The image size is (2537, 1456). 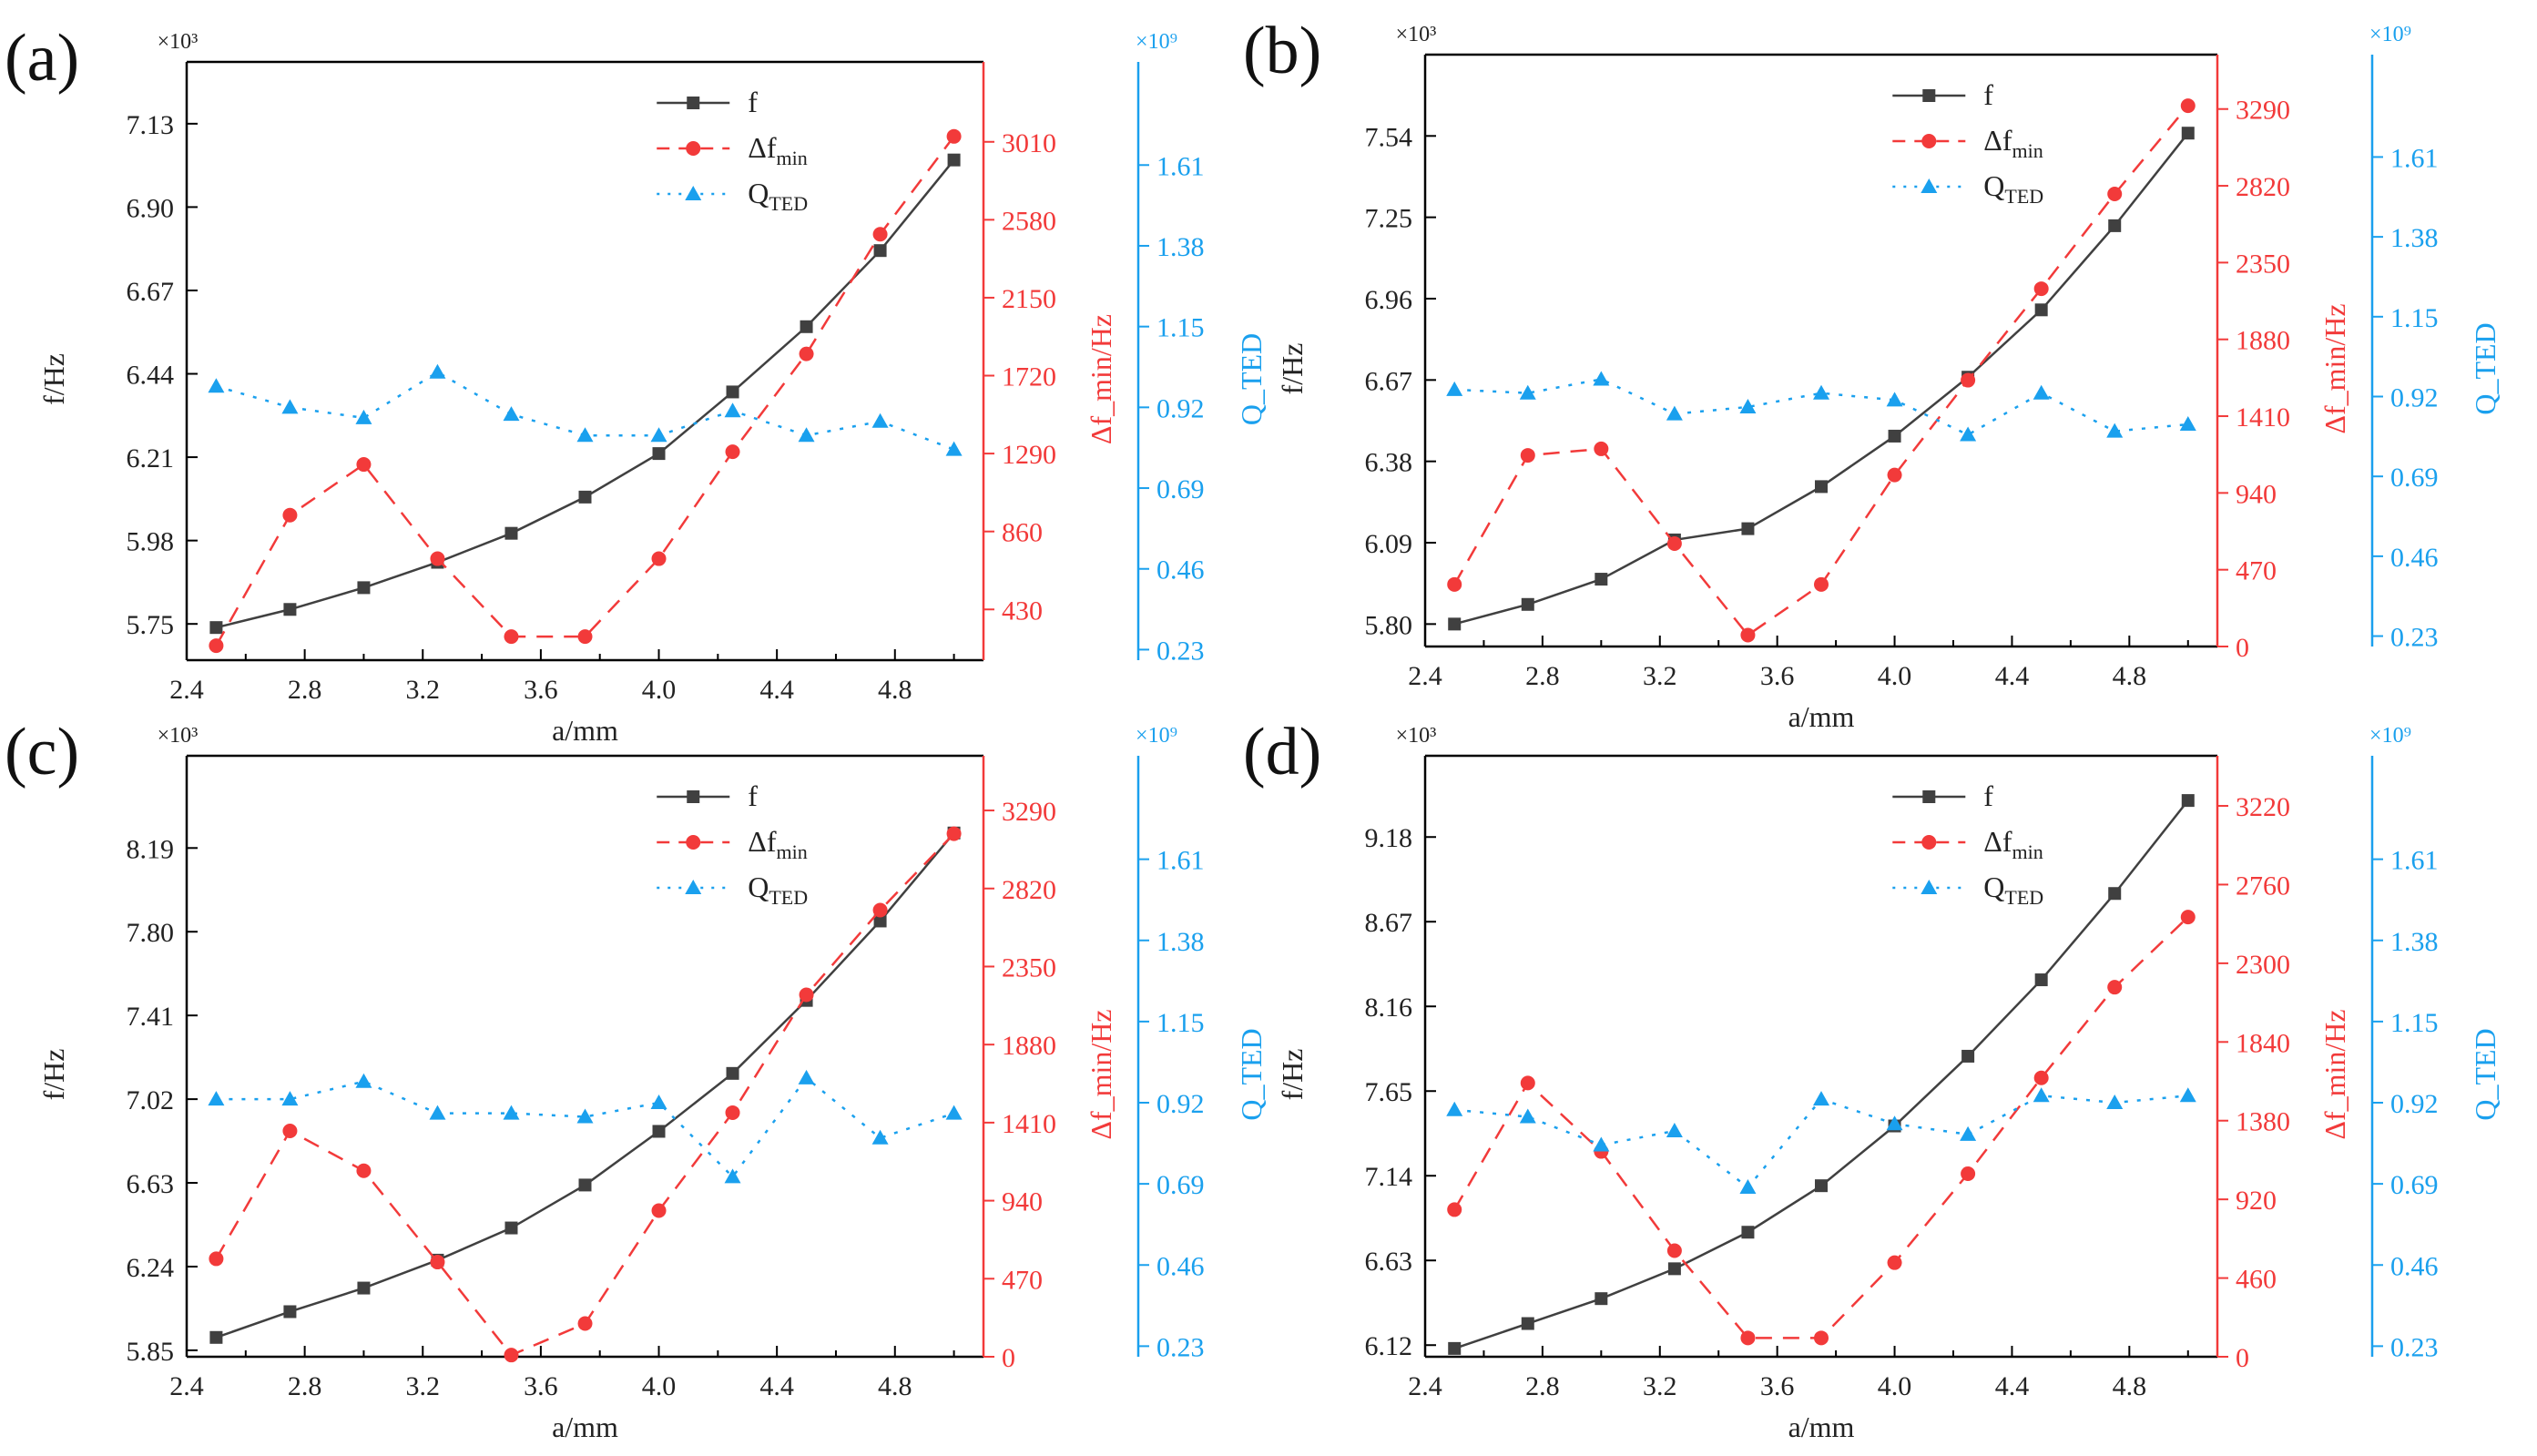 What do you see at coordinates (1029, 890) in the screenshot?
I see `right-df-tick-label: 2820` at bounding box center [1029, 890].